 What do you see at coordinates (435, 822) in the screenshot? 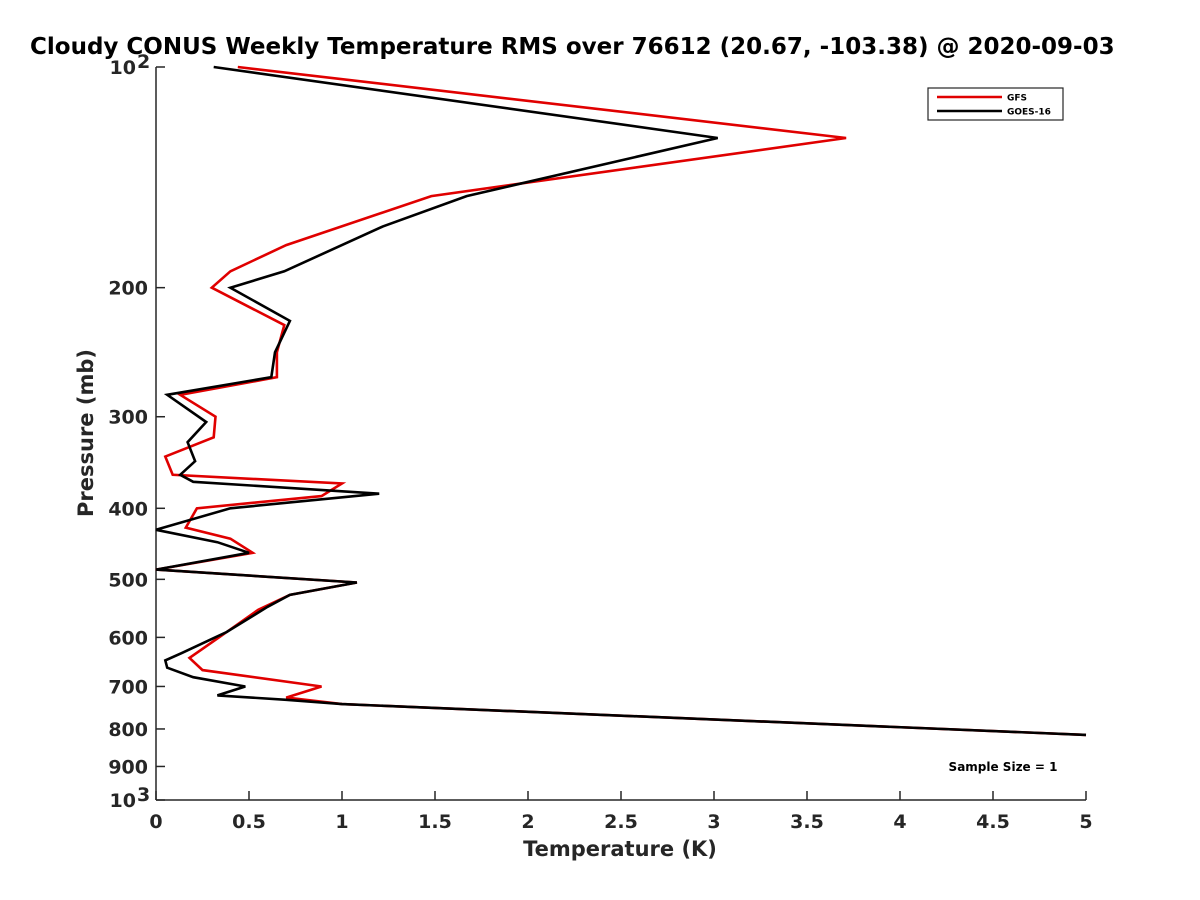
I see `x-tick-label: 1.5` at bounding box center [435, 822].